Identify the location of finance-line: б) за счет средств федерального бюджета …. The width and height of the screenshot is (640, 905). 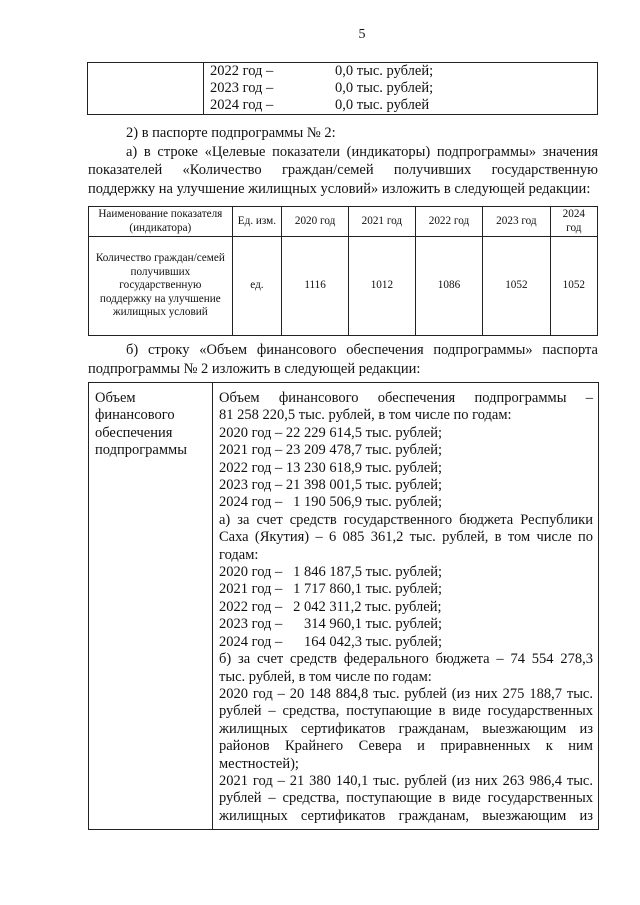
(406, 659).